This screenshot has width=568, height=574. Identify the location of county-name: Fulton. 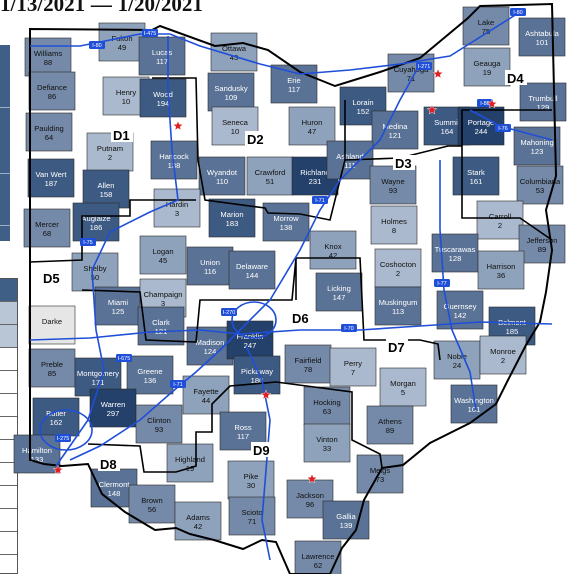
(121, 38).